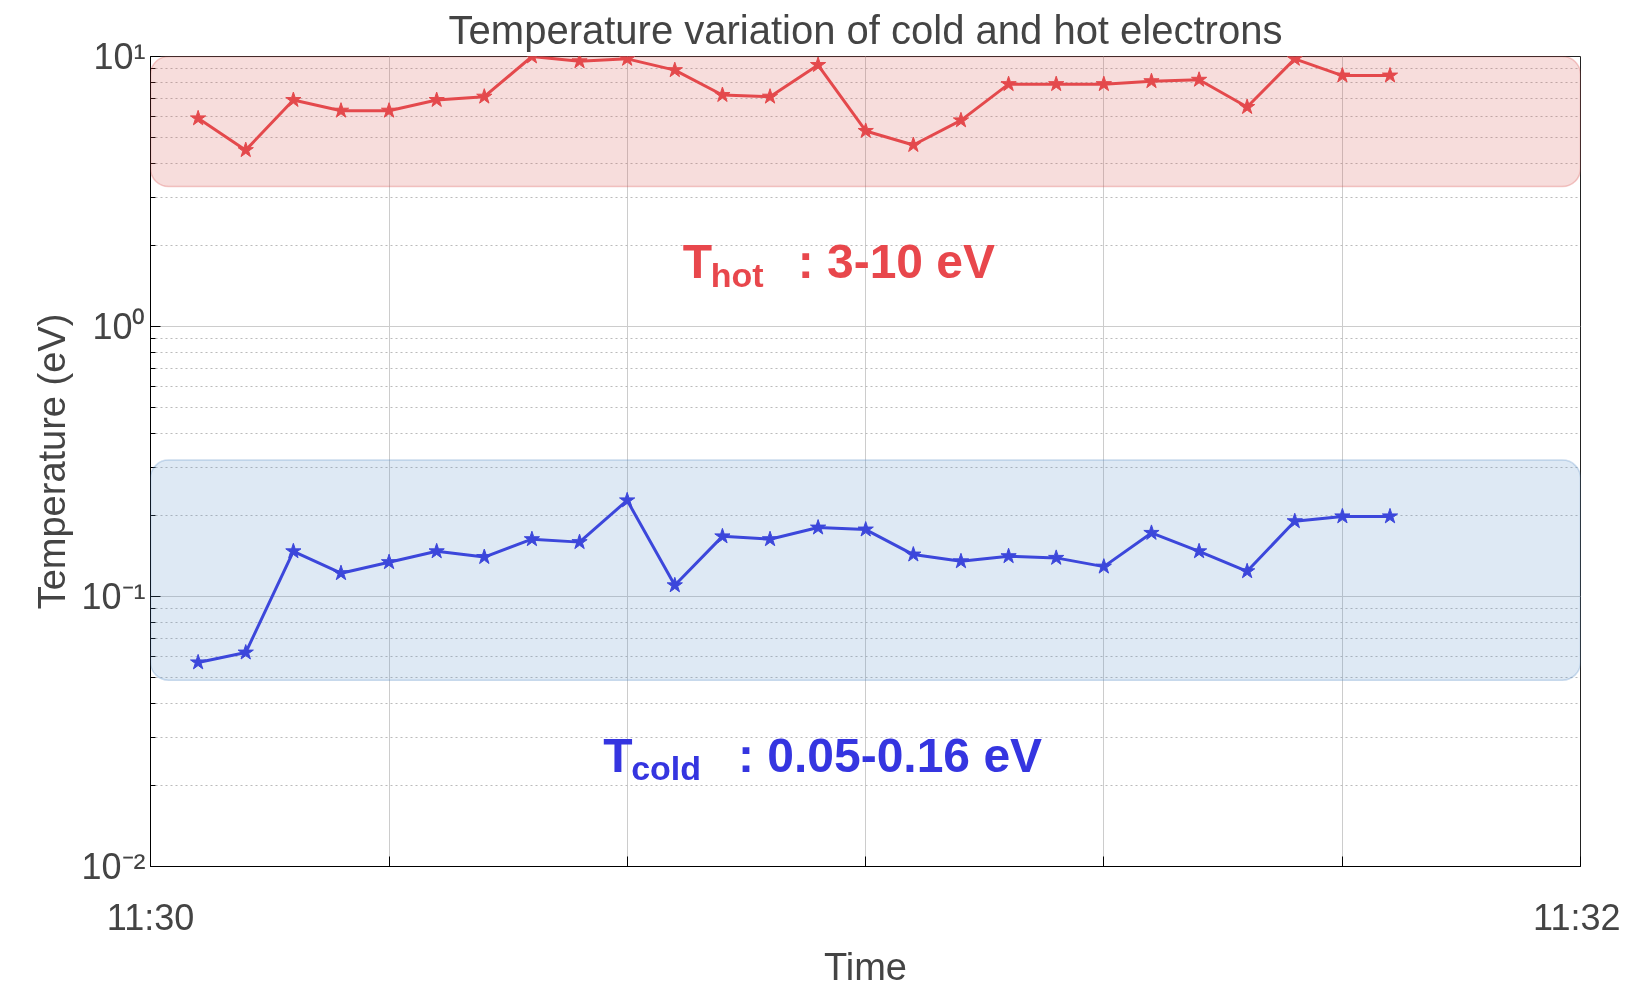  Describe the element at coordinates (150, 917) in the screenshot. I see `x-tick-label: 11:30` at that location.